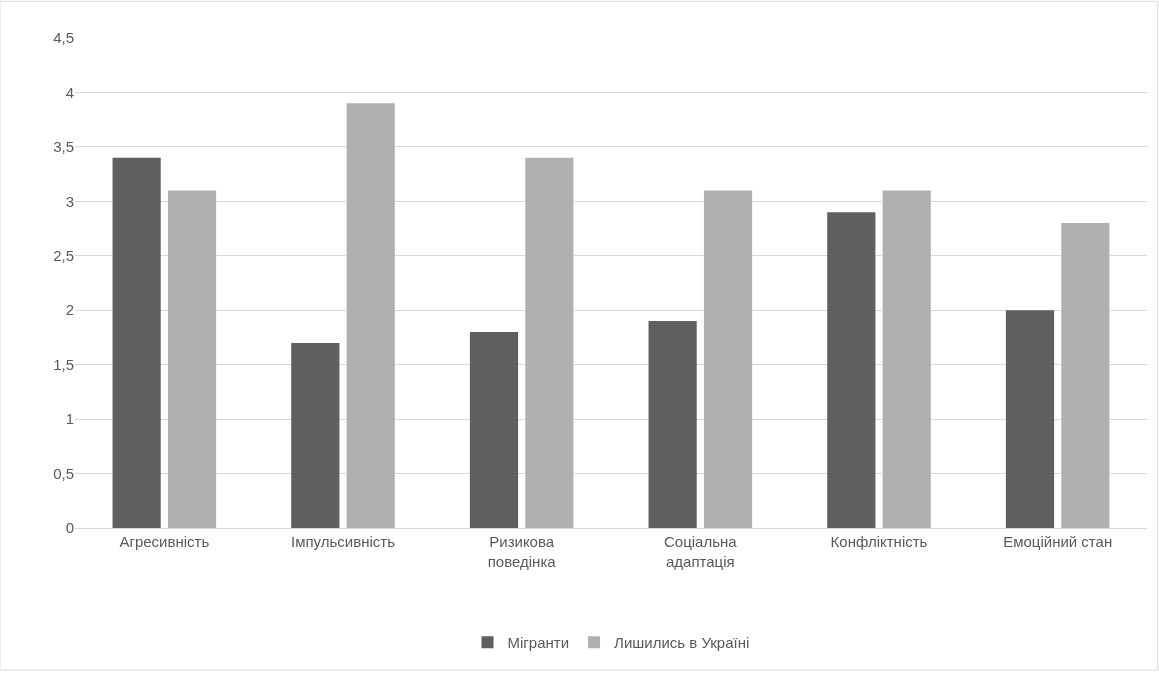 This screenshot has height=674, width=1159. What do you see at coordinates (69, 310) in the screenshot?
I see `y-tick-label: 2` at bounding box center [69, 310].